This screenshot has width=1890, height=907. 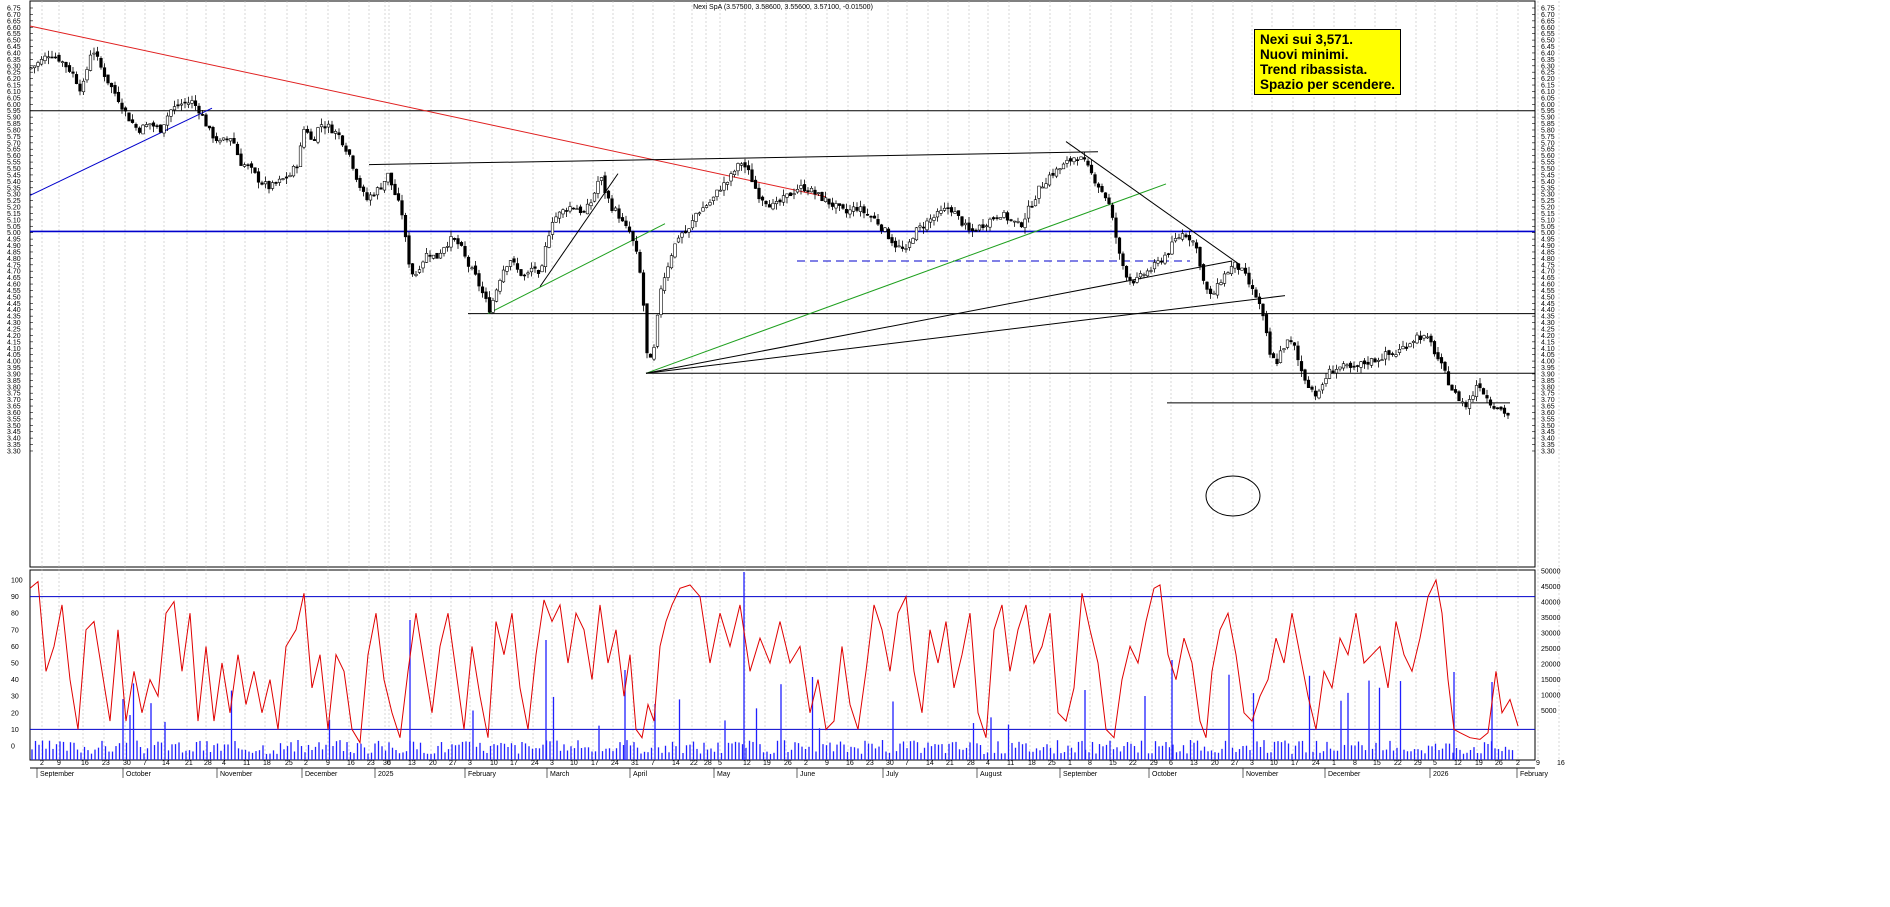 I want to click on day-label: 20, so click(x=1215, y=763).